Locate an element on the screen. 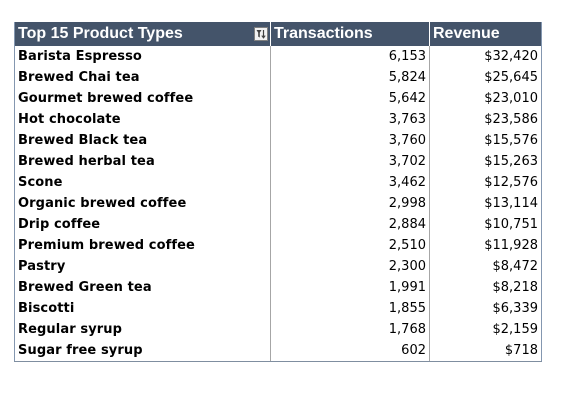  table-row: Sugar free syrup 602 $718 is located at coordinates (278, 351).